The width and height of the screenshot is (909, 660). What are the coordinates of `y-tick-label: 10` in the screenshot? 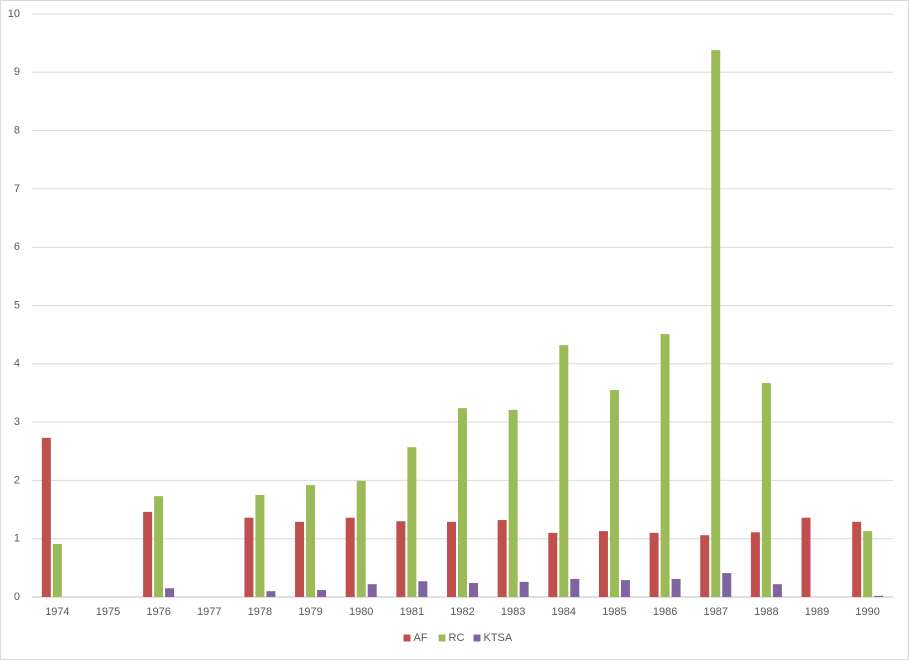 It's located at (14, 14).